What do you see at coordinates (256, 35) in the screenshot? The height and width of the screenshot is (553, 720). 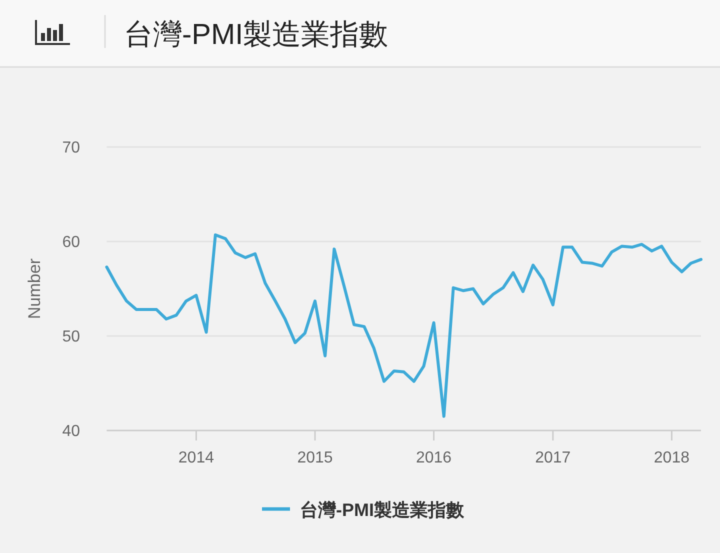 I see `title: 台灣-PMI製造業指數` at bounding box center [256, 35].